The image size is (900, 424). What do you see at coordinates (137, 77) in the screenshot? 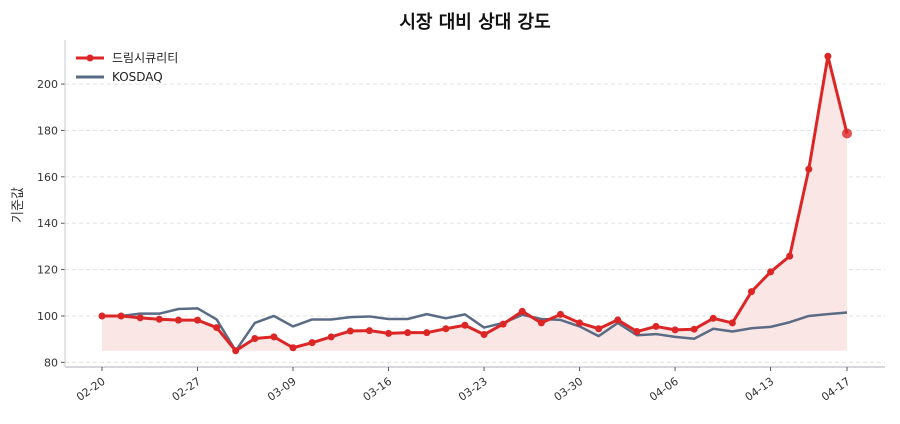
I see `legend-label-kosdaq: KOSDAQ` at bounding box center [137, 77].